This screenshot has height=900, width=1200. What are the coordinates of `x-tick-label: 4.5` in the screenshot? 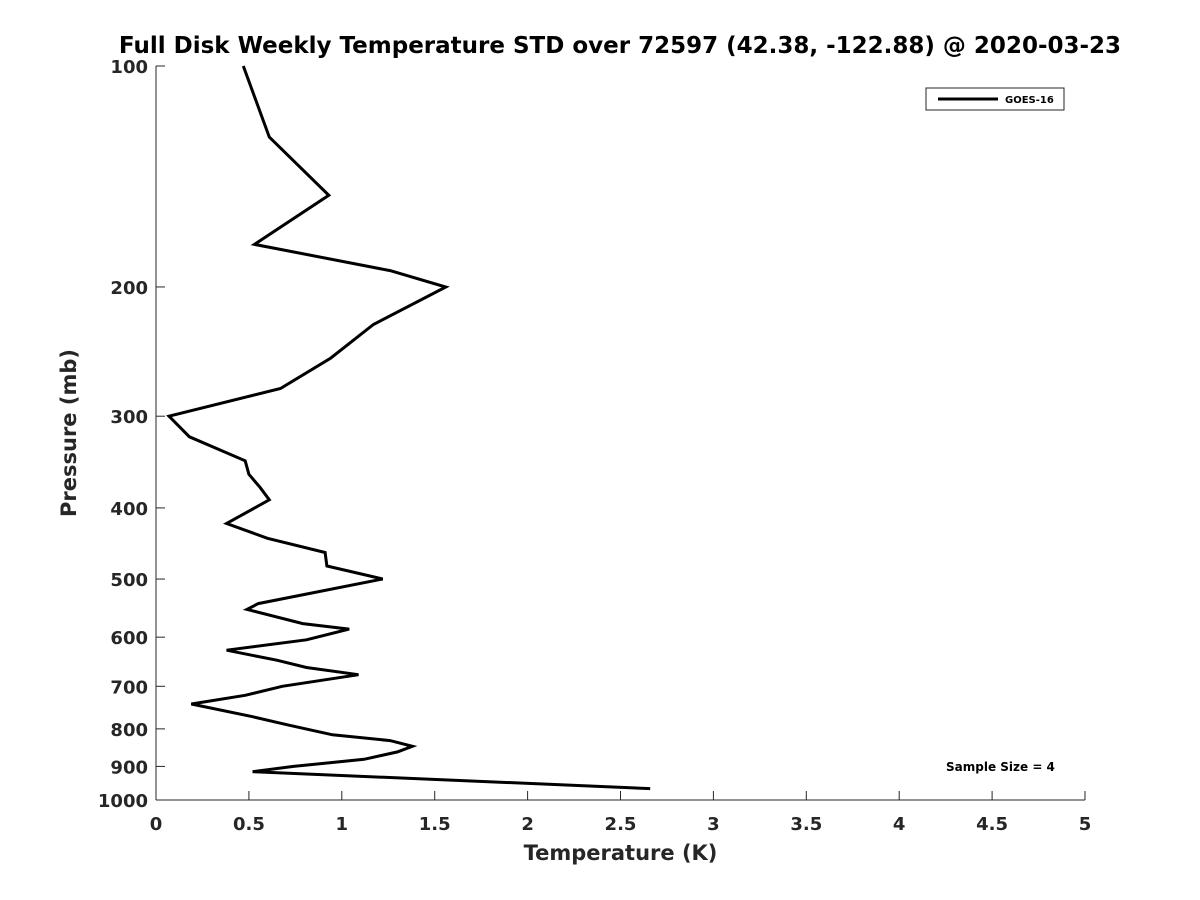 It's located at (992, 824).